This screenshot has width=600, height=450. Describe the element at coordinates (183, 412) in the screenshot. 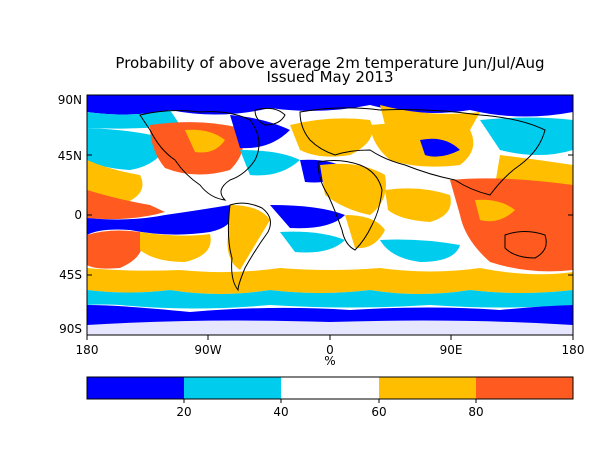

I see `colorbar-tick-20: 20` at that location.